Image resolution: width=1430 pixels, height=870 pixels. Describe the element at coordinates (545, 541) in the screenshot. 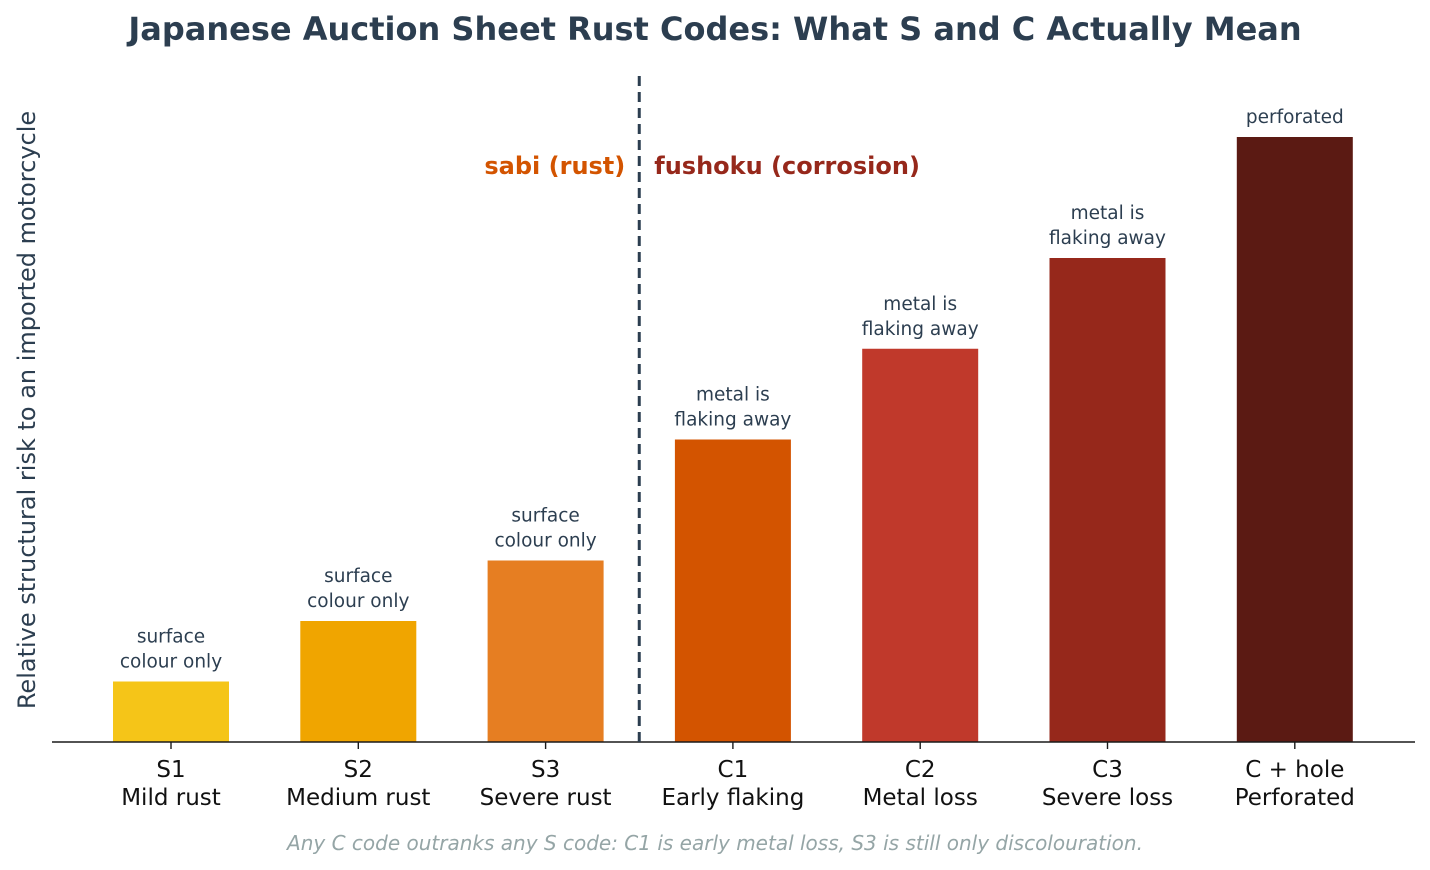

I see `bar-annotation-2: colour only` at that location.